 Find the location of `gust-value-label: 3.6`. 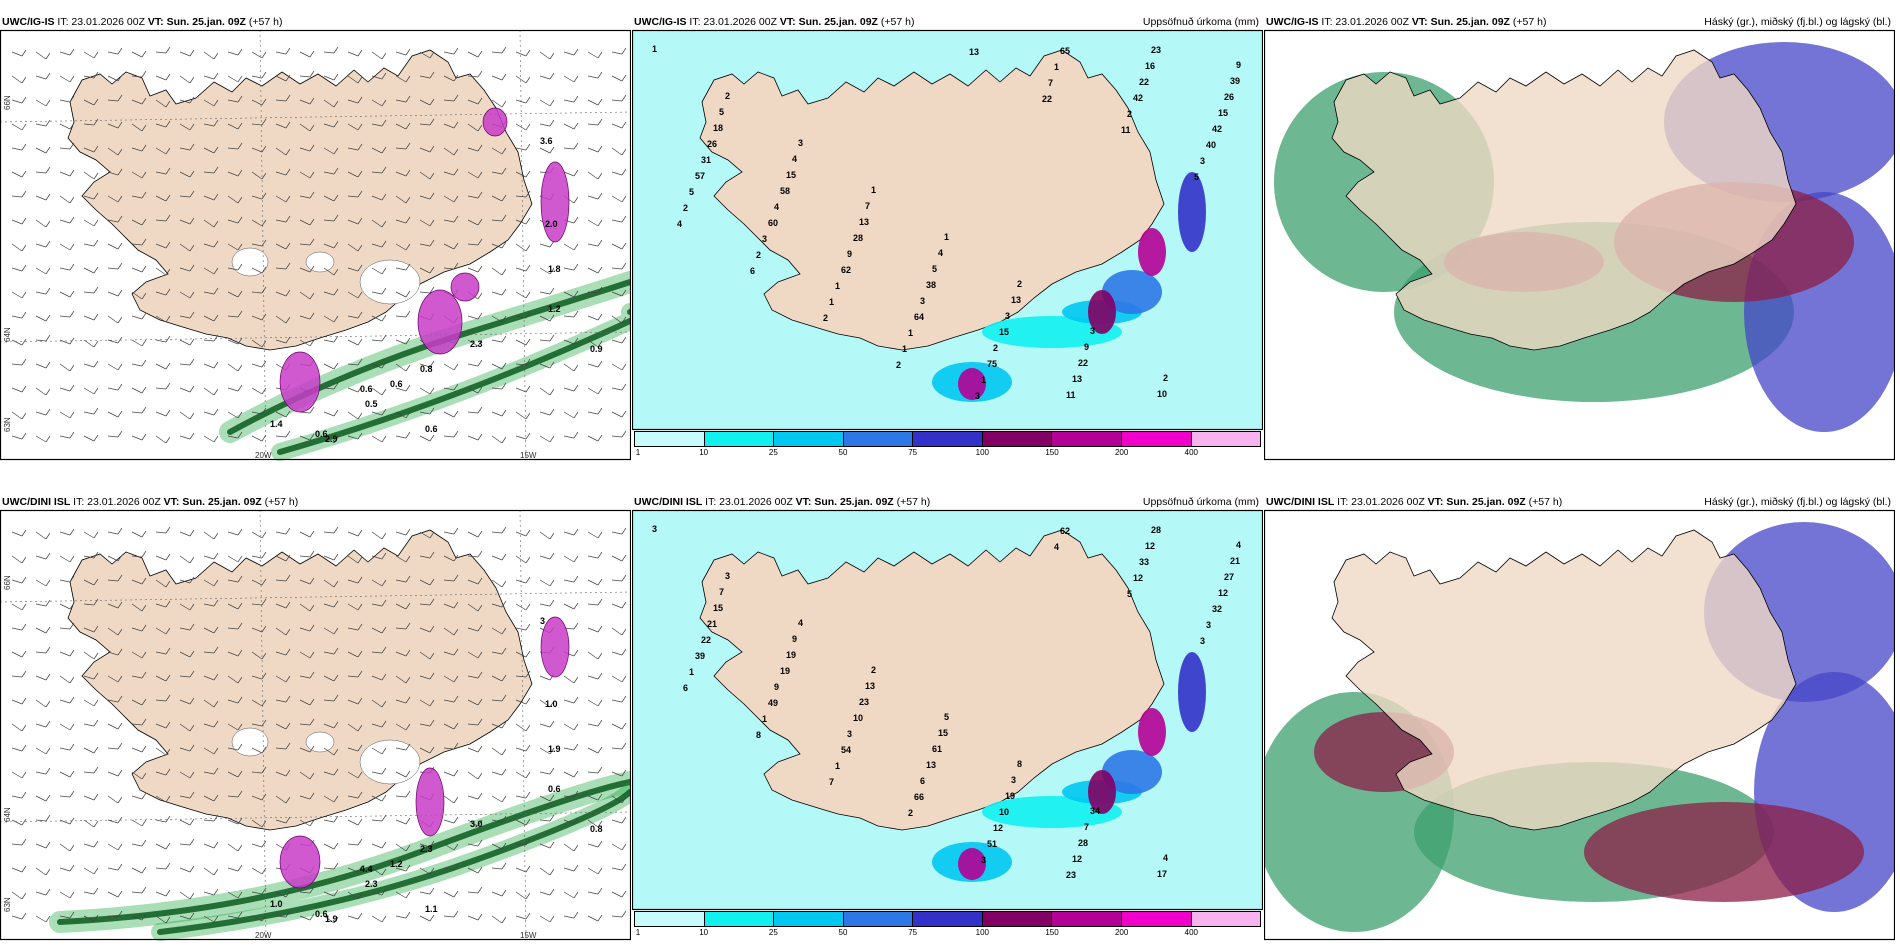

gust-value-label: 3.6 is located at coordinates (546, 141).